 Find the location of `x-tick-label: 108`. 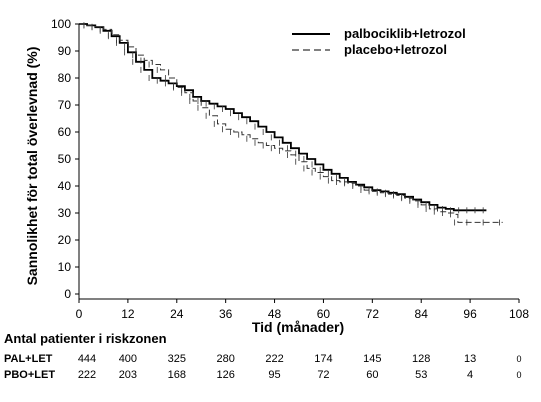

x-tick-label: 108 is located at coordinates (519, 314).